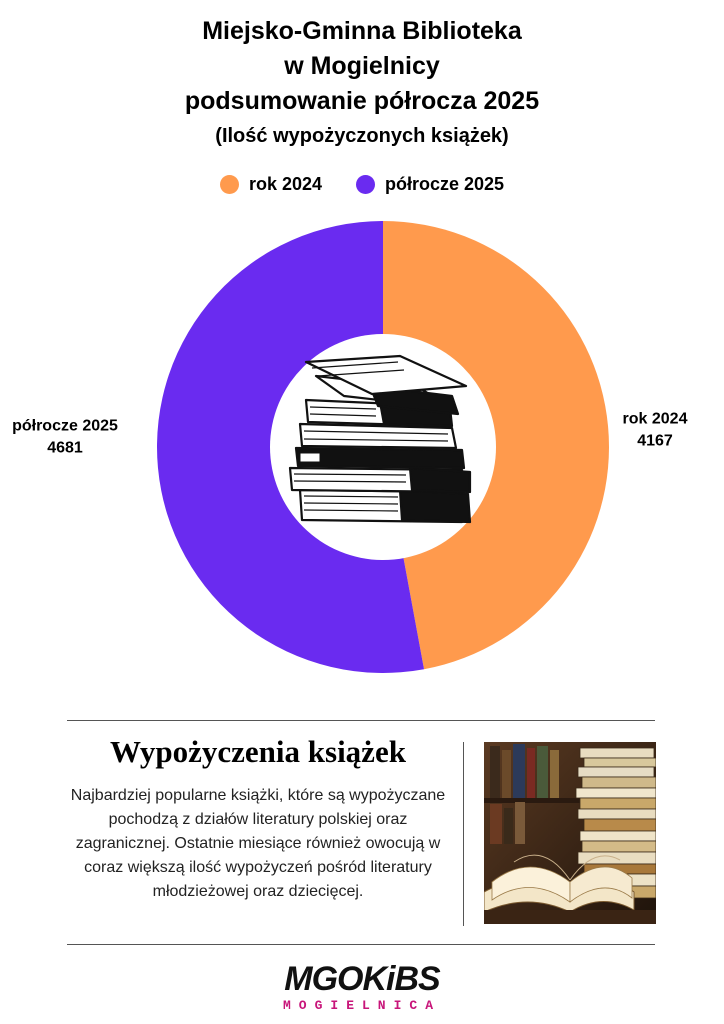 This screenshot has width=724, height=1024. Describe the element at coordinates (285, 184) in the screenshot. I see `legend-label-2024: rok 2024` at that location.